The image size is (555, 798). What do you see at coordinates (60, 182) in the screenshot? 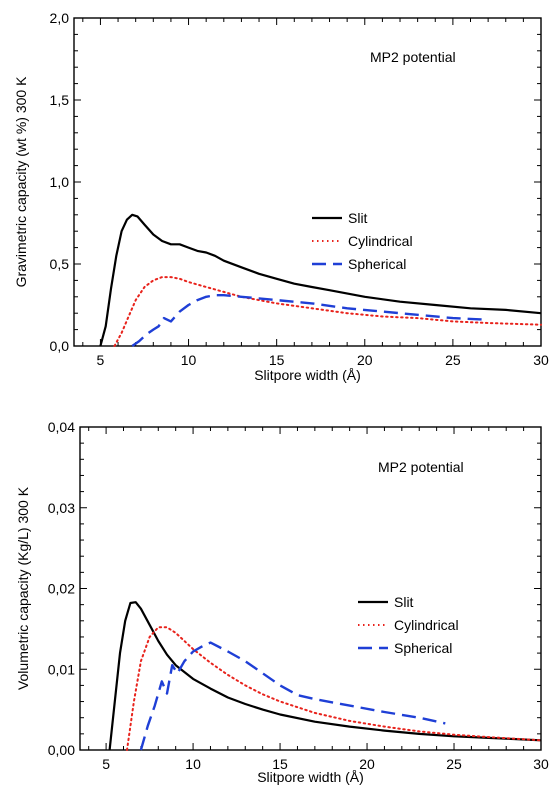
I see `y-tick-label: 1,0` at bounding box center [60, 182].